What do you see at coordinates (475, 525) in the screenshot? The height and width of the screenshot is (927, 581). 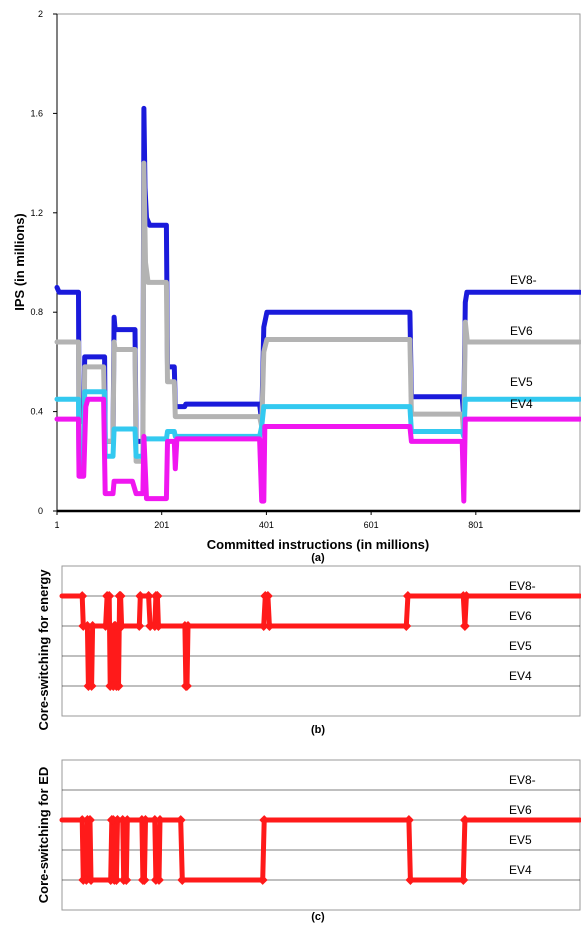 I see `x-tick-label: 801` at bounding box center [475, 525].